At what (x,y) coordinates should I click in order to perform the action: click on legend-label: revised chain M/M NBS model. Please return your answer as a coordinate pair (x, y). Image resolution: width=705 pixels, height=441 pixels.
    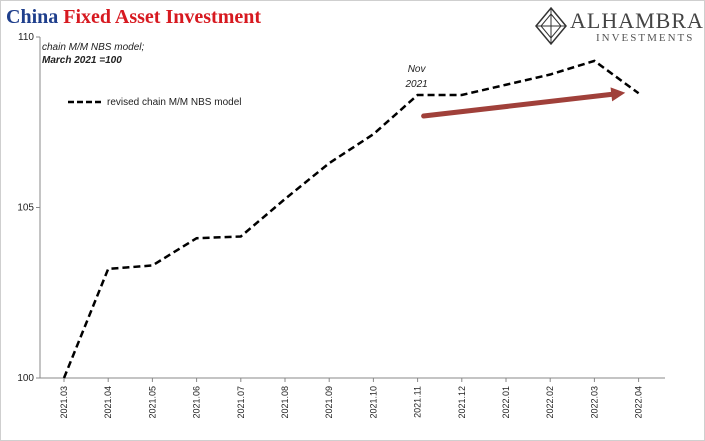
    Looking at the image, I should click on (174, 102).